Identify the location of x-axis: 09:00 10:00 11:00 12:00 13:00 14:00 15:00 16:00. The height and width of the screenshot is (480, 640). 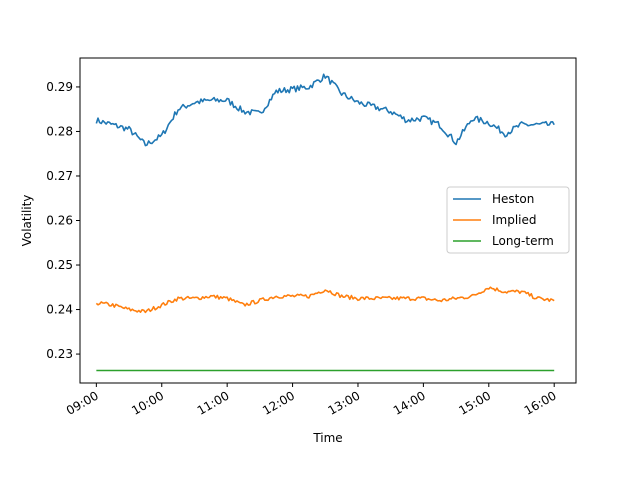
(311, 400).